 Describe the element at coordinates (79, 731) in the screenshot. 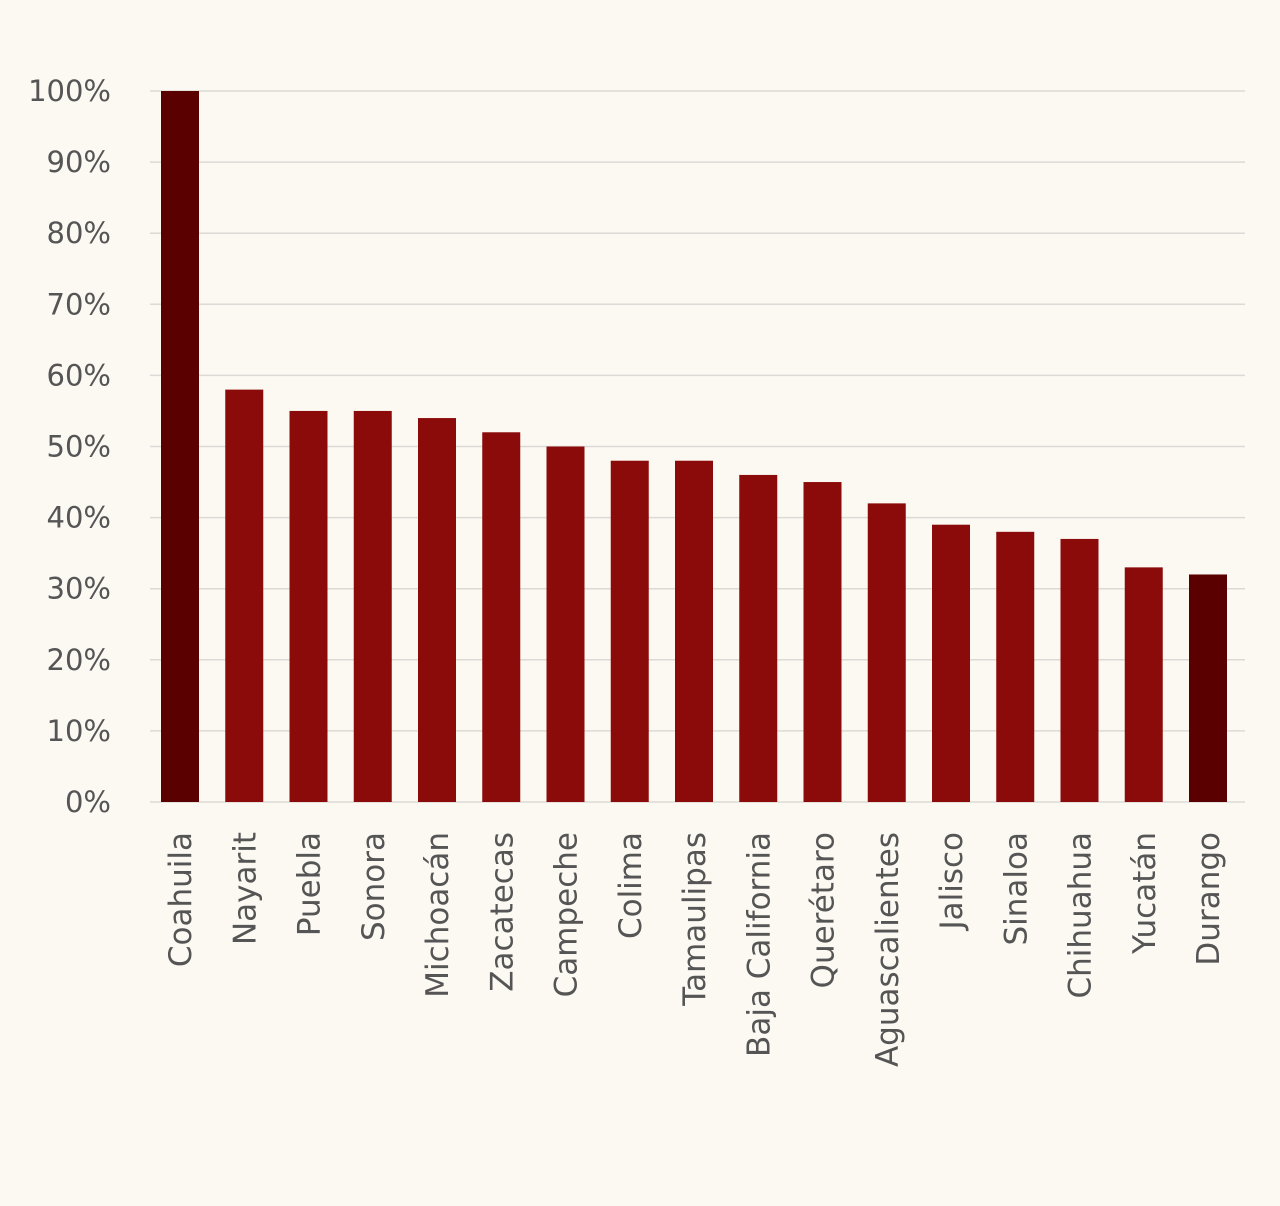

I see `y-tick-label: 10%` at that location.